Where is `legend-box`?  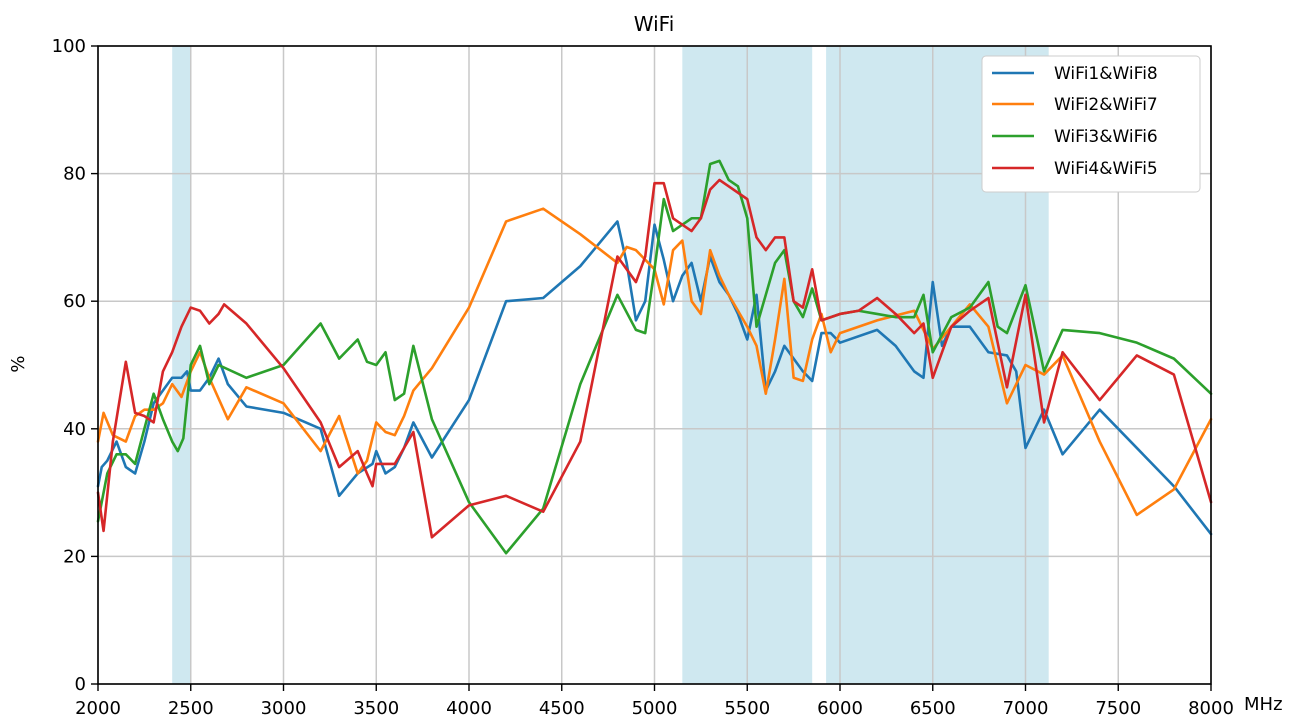 legend-box is located at coordinates (1091, 124).